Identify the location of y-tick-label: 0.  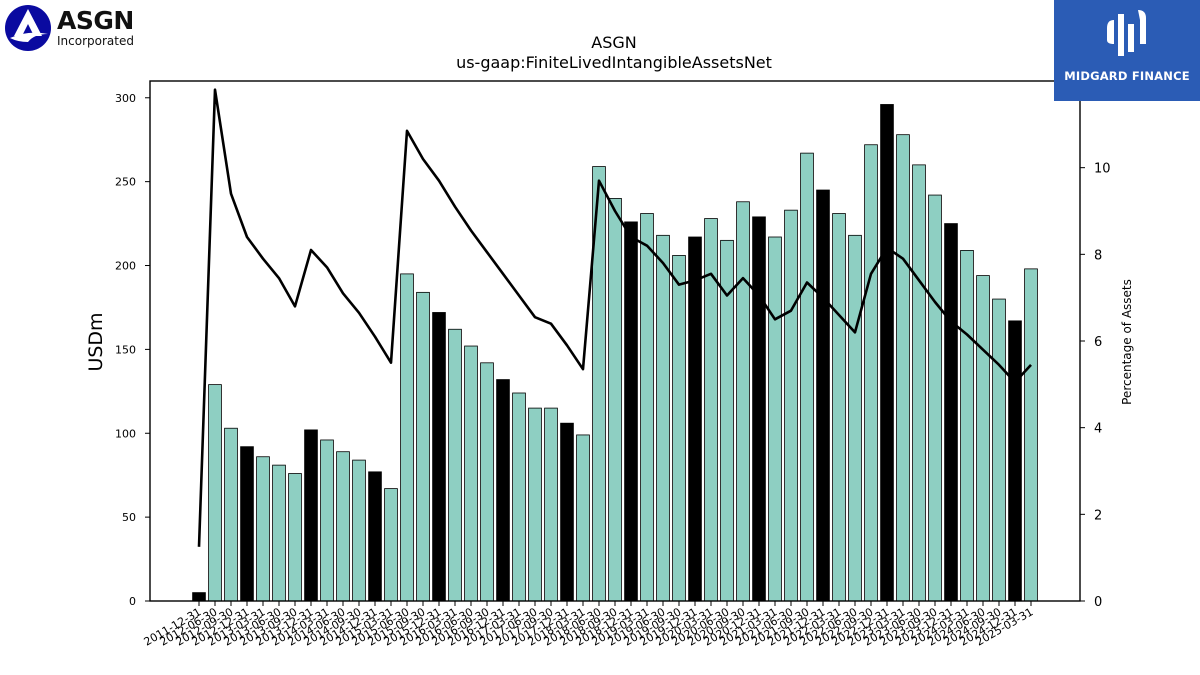
(132, 601).